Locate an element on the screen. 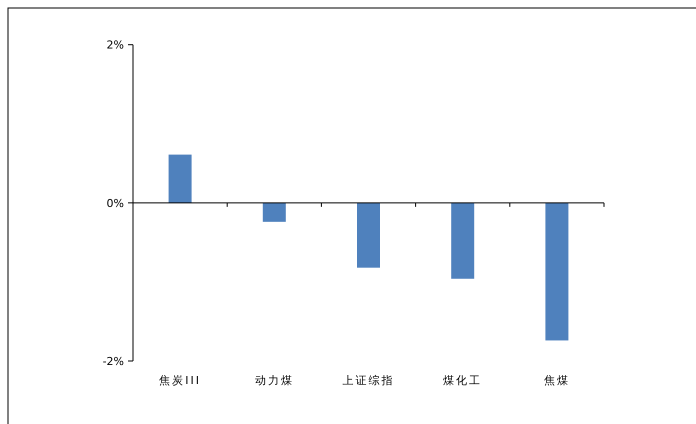  x-tick-label: 焦煤 is located at coordinates (557, 380).